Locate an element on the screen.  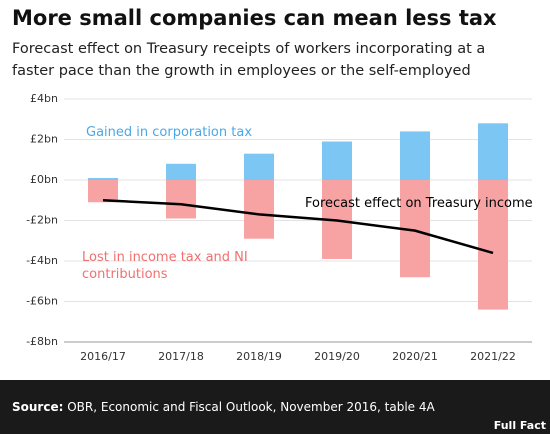
x-tick-label: 2019/20 is located at coordinates (337, 356).